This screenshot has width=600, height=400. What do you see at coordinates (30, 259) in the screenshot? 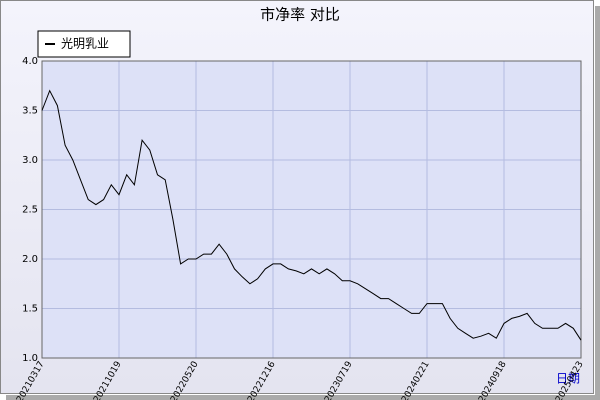
I see `y-tick-label: 2.0` at bounding box center [30, 259].